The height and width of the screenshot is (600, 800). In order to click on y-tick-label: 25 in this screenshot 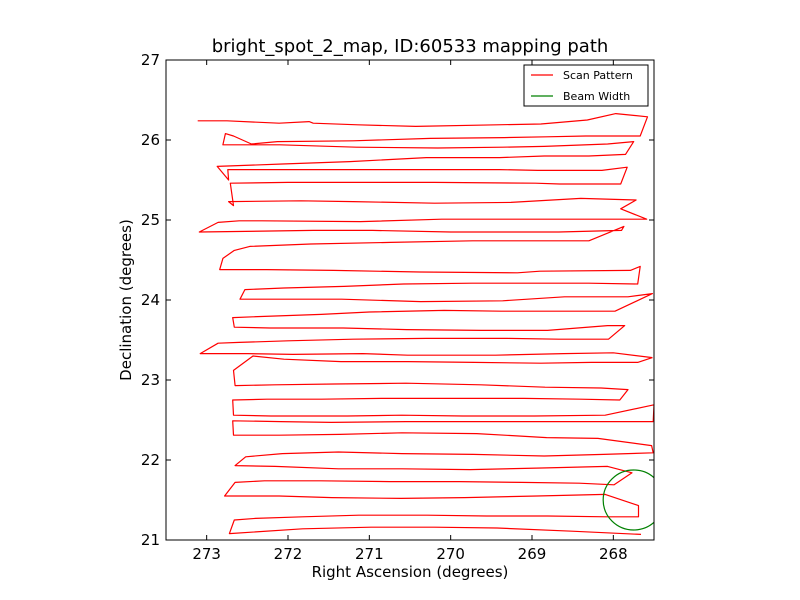, I will do `click(150, 220)`.